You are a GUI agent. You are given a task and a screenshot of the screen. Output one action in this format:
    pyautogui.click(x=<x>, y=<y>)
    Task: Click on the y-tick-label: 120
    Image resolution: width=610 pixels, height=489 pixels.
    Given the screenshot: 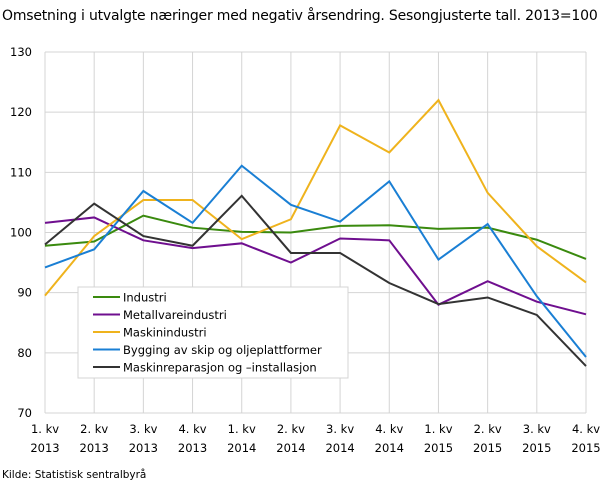 What is the action you would take?
    pyautogui.click(x=21, y=112)
    